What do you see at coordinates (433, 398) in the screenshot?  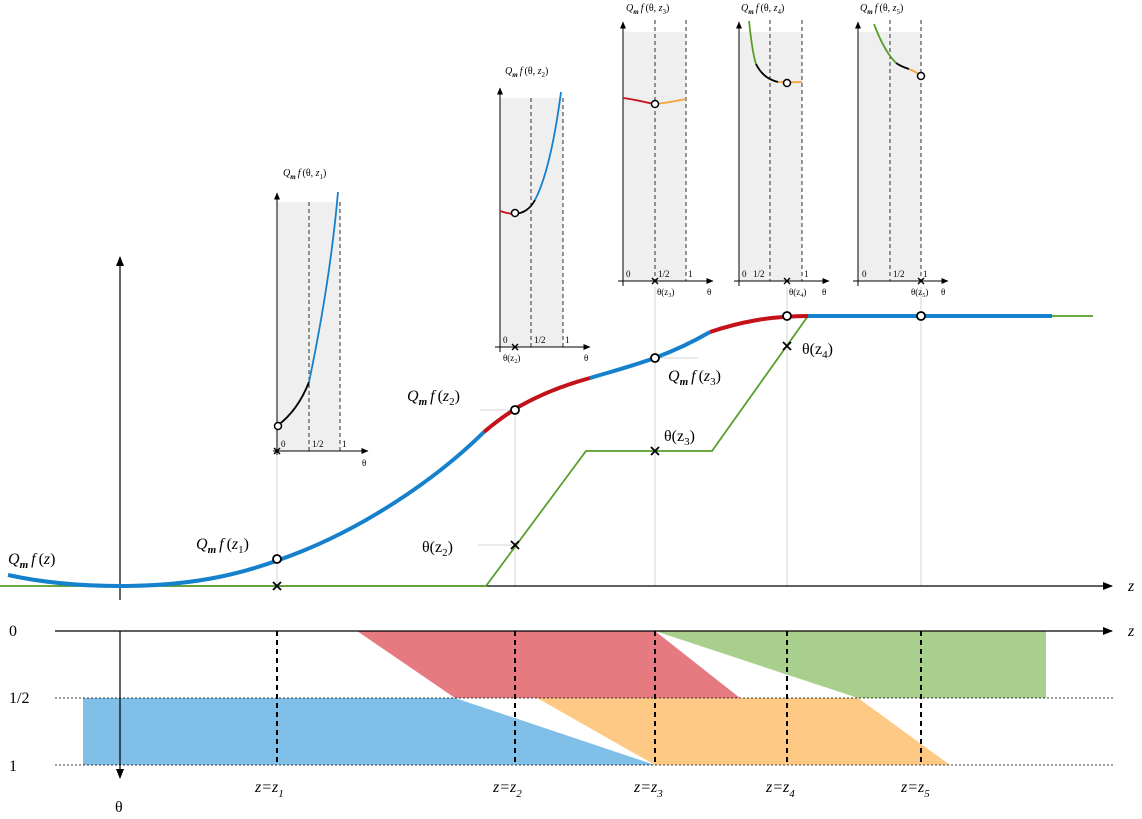 I see `Qf-z2-label: Qm f (z2)` at bounding box center [433, 398].